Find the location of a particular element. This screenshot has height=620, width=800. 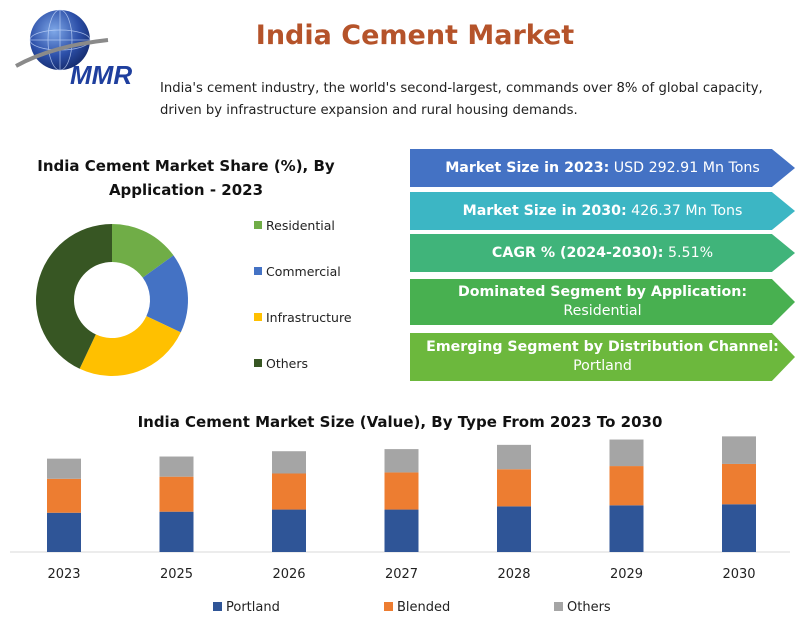

stat-value: USD 292.91 Mn Tons is located at coordinates (686, 167).